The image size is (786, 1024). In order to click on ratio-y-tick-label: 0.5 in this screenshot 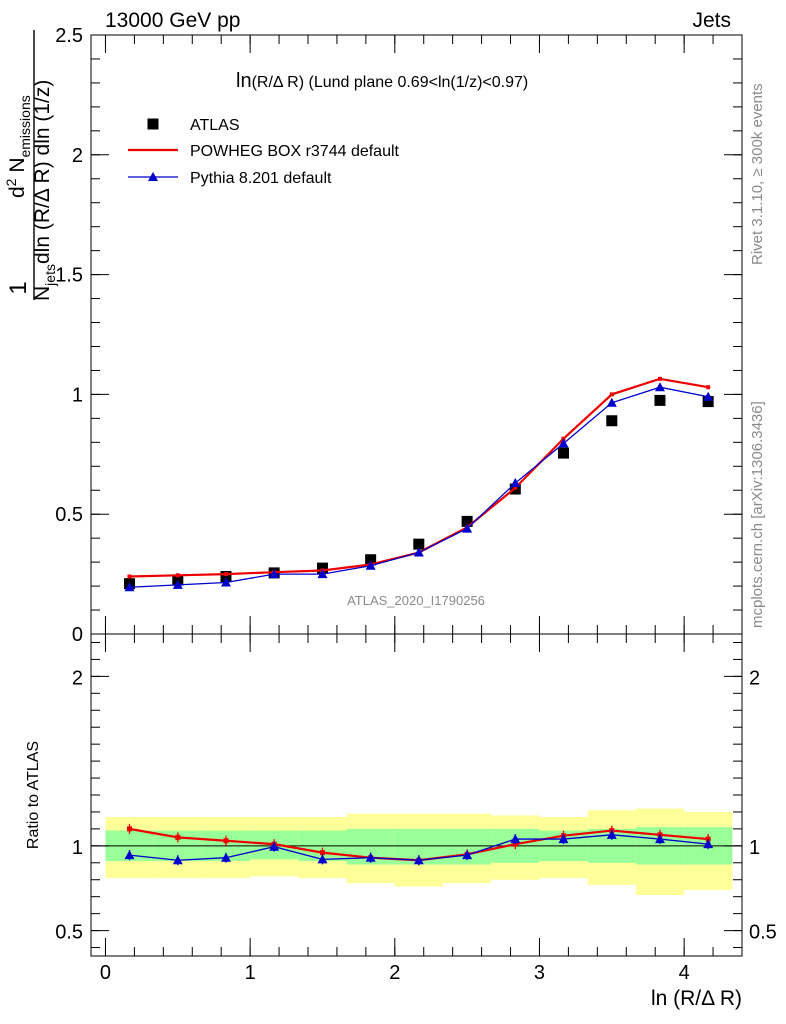, I will do `click(69, 933)`.